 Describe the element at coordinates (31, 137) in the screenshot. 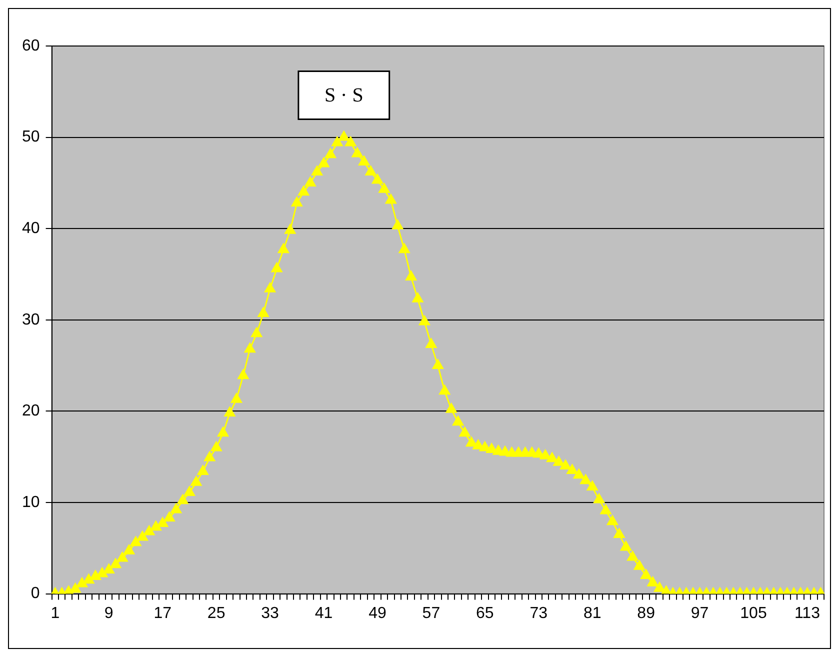

I see `y-tick-label: 50` at that location.